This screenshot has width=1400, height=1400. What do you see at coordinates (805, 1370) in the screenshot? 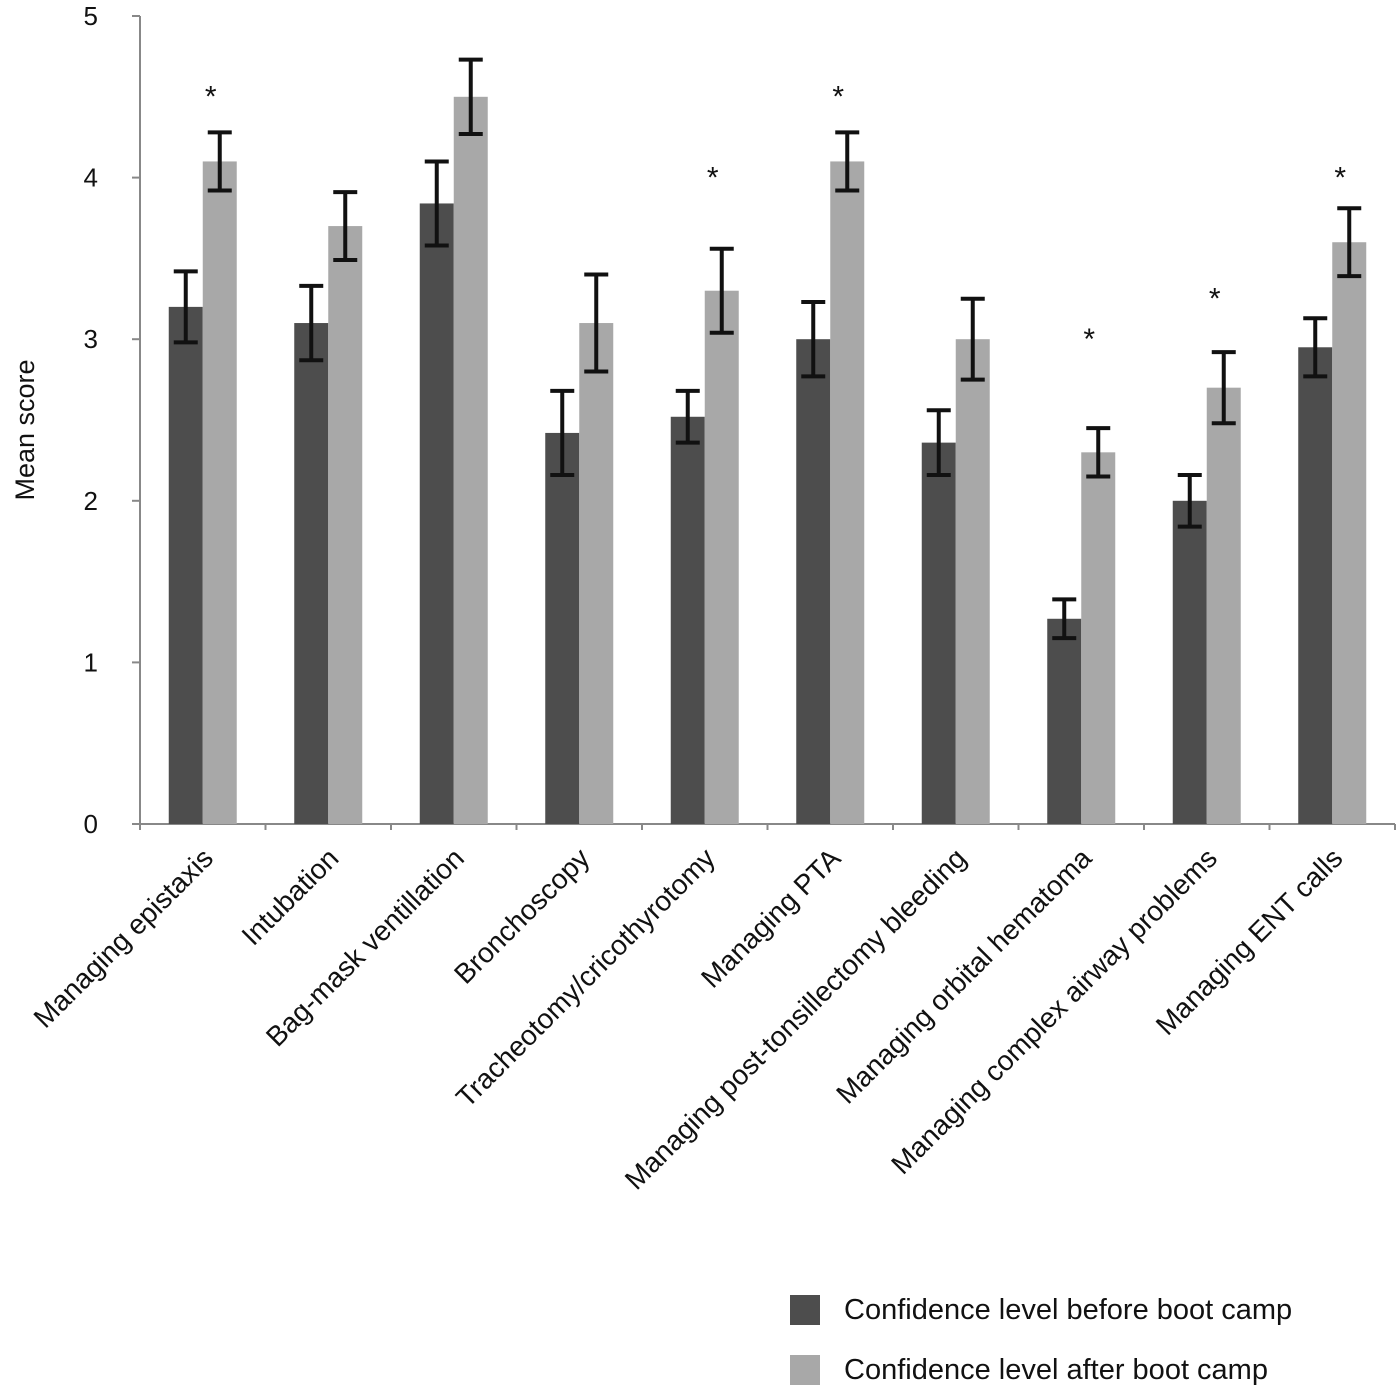
I see `legend-swatch-after` at bounding box center [805, 1370].